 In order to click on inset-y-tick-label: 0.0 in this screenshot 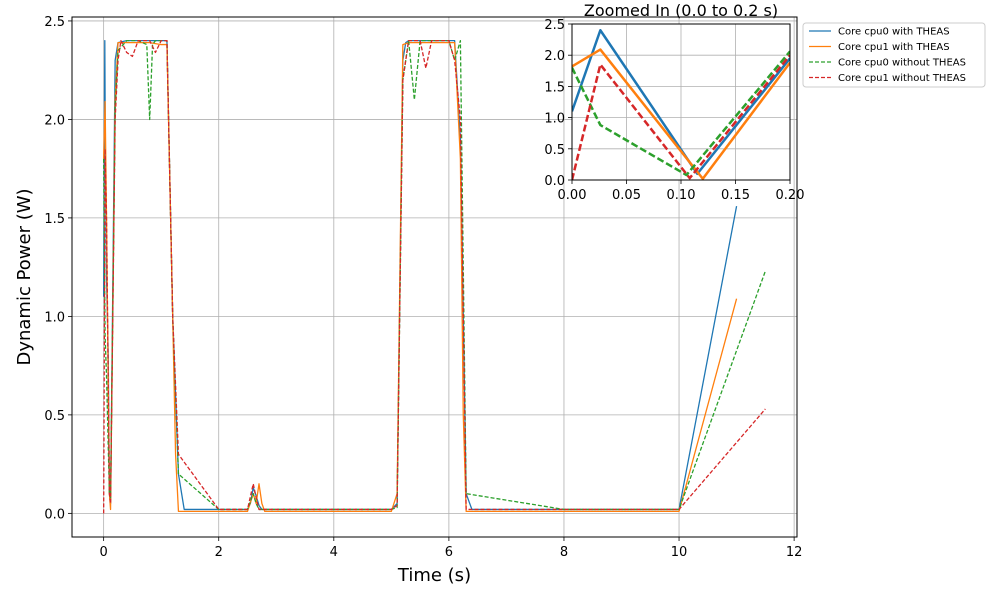, I will do `click(554, 181)`.